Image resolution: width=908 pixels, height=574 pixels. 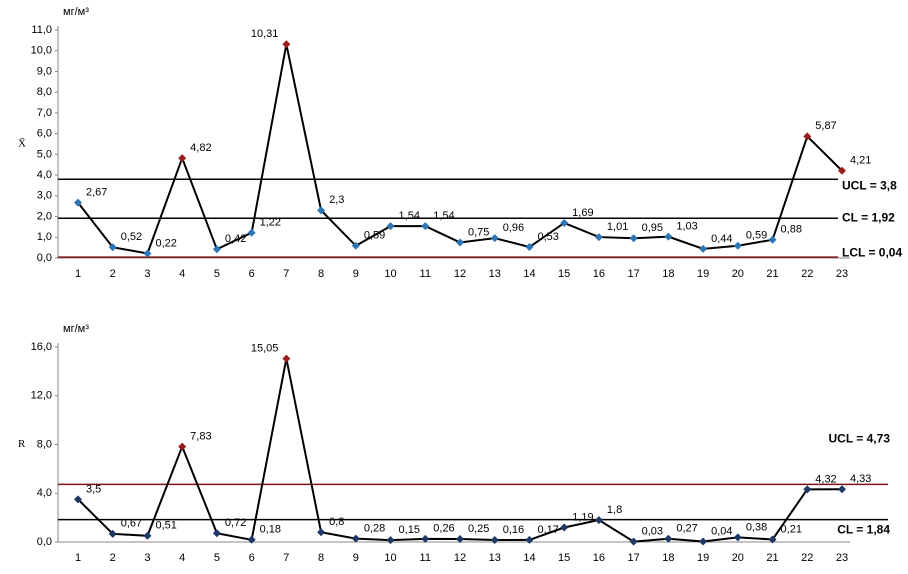 I want to click on value-label: 0,22, so click(x=165, y=243).